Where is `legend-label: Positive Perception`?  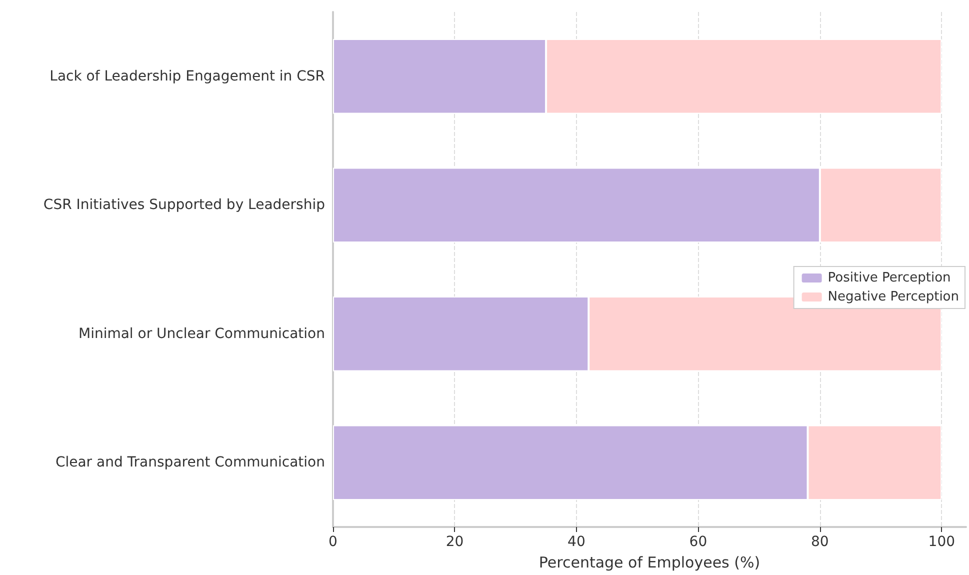 legend-label: Positive Perception is located at coordinates (889, 278).